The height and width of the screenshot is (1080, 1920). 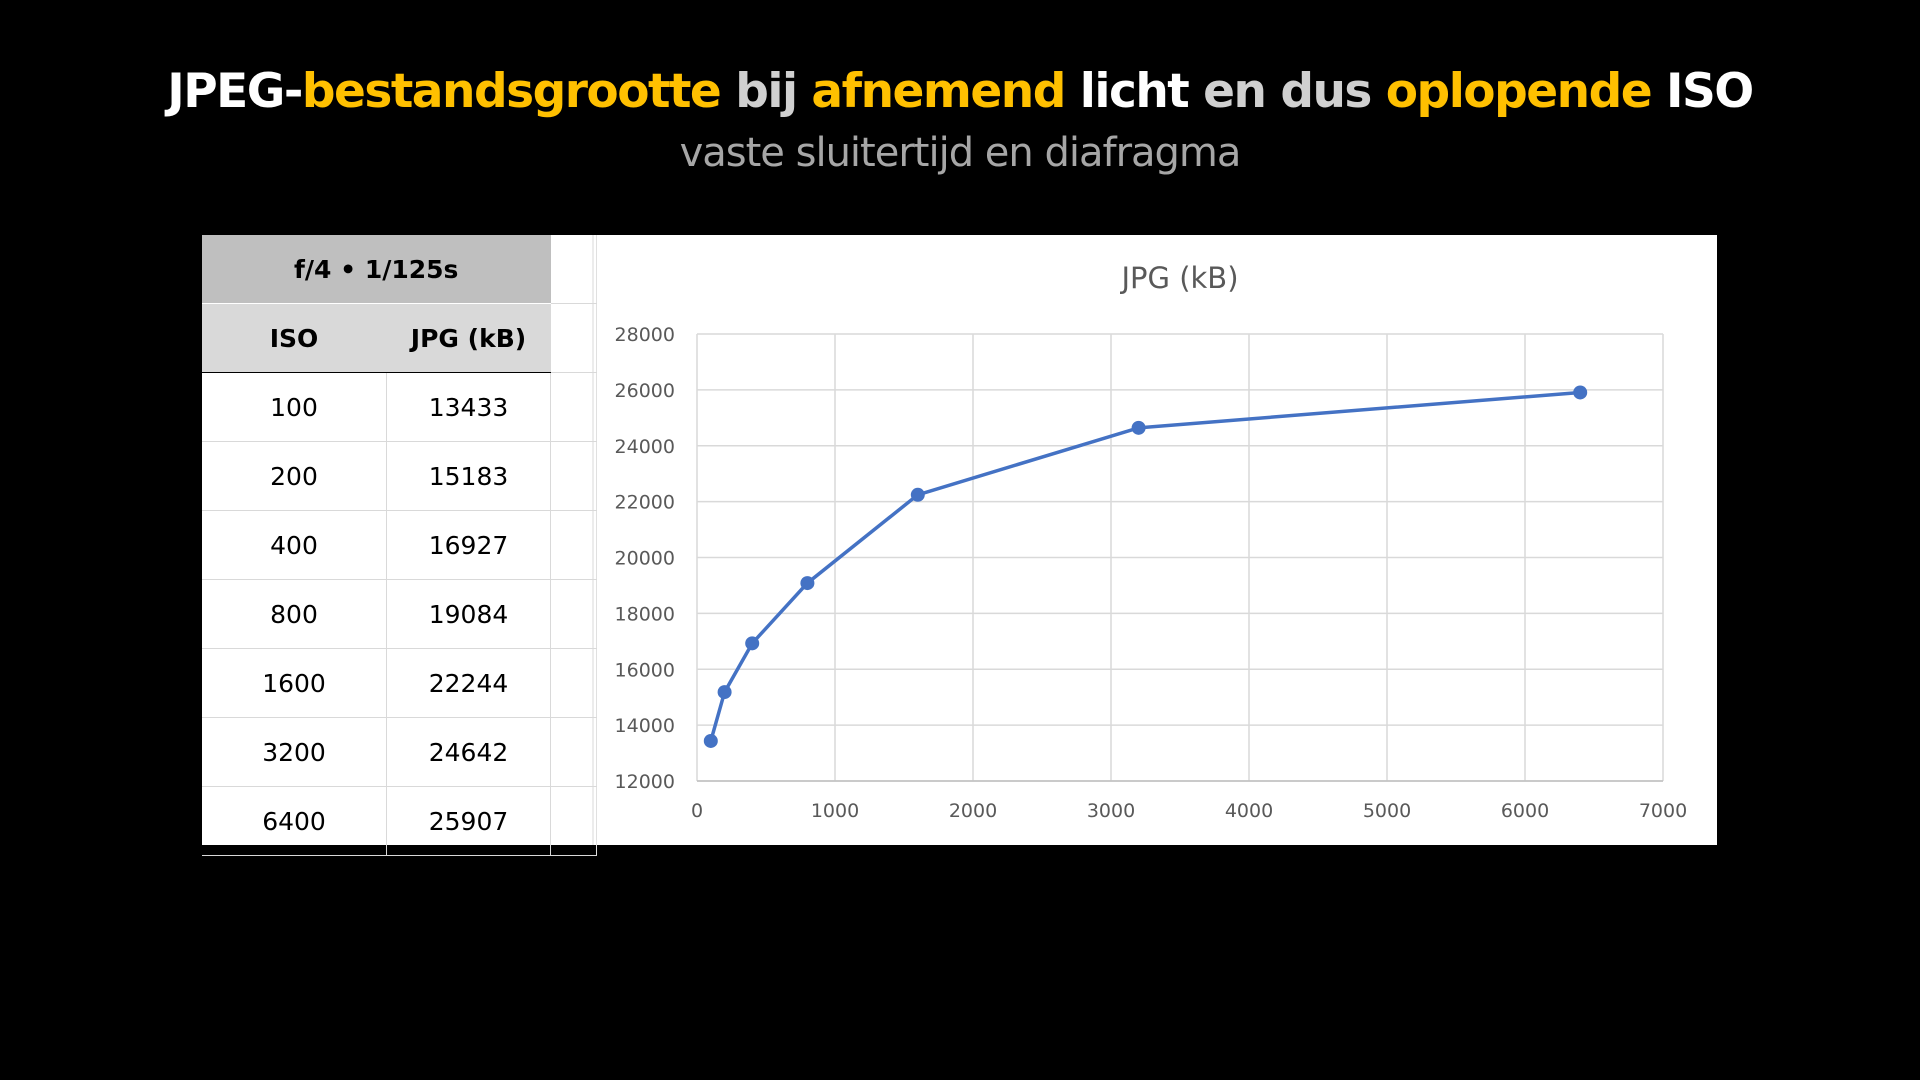 I want to click on table-row: 400 16927, so click(x=399, y=545).